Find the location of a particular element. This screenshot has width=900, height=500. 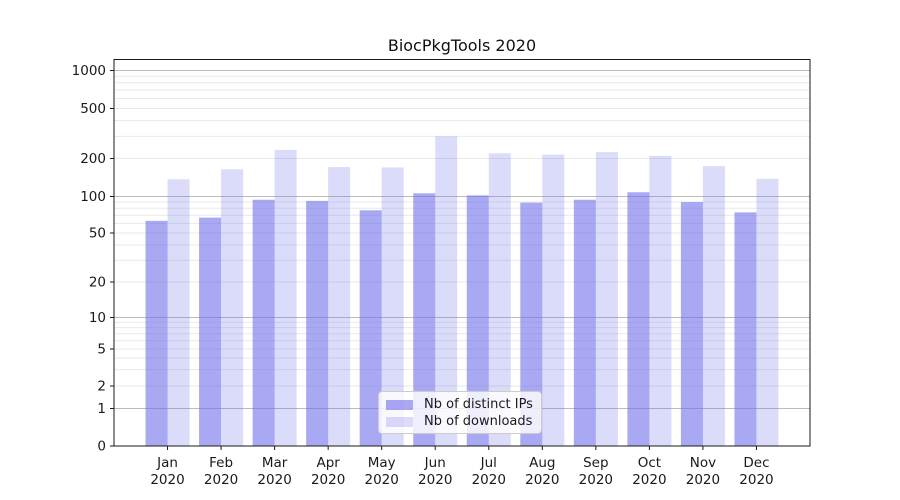

y-tick-label: 100 is located at coordinates (93, 197).